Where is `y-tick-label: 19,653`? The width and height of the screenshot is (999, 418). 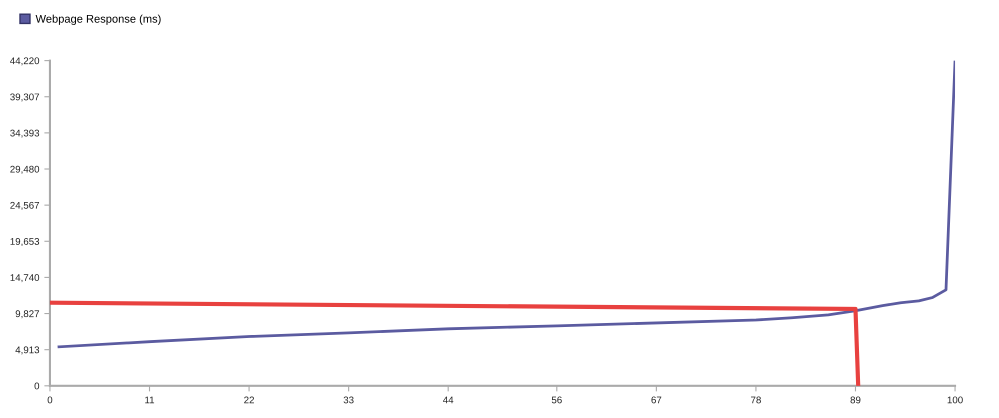
y-tick-label: 19,653 is located at coordinates (25, 242).